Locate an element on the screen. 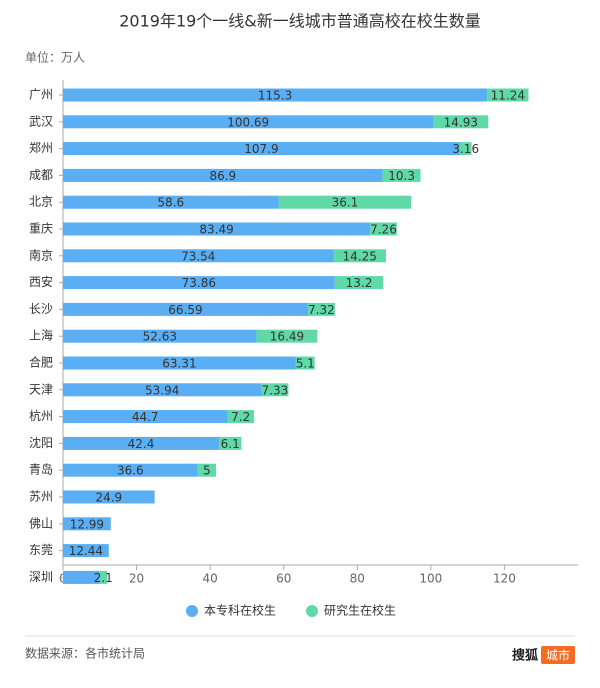 This screenshot has width=600, height=688. data-label: 24.9 is located at coordinates (108, 498).